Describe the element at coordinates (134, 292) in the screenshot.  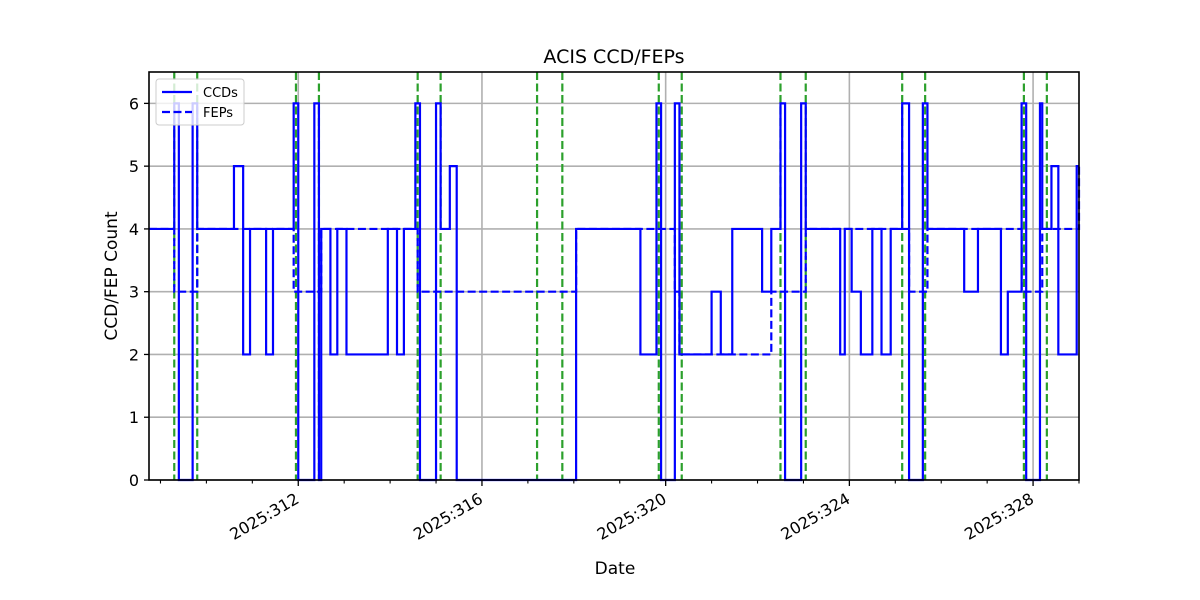
I see `y-tick-label: 3` at that location.